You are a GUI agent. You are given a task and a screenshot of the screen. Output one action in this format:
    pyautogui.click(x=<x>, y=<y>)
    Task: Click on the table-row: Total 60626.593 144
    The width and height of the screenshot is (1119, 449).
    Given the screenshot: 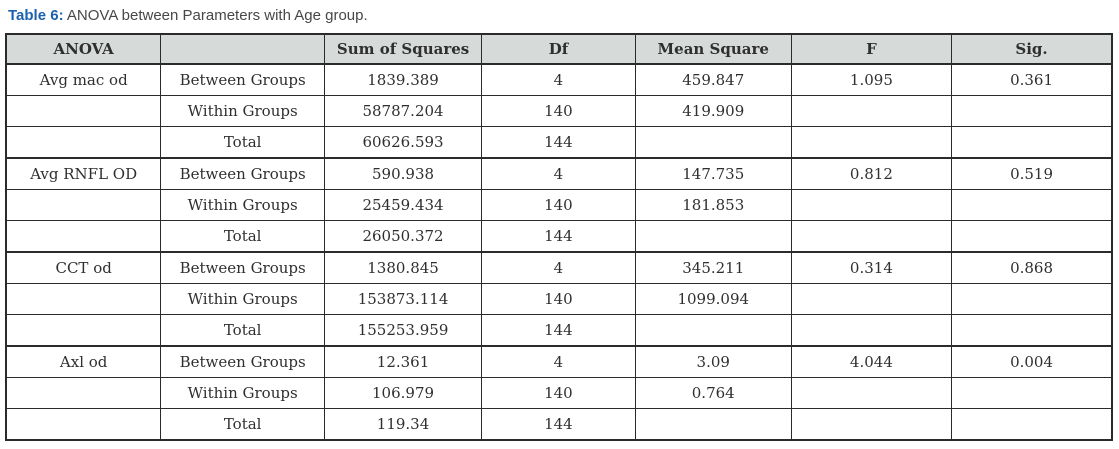 What is the action you would take?
    pyautogui.click(x=559, y=142)
    